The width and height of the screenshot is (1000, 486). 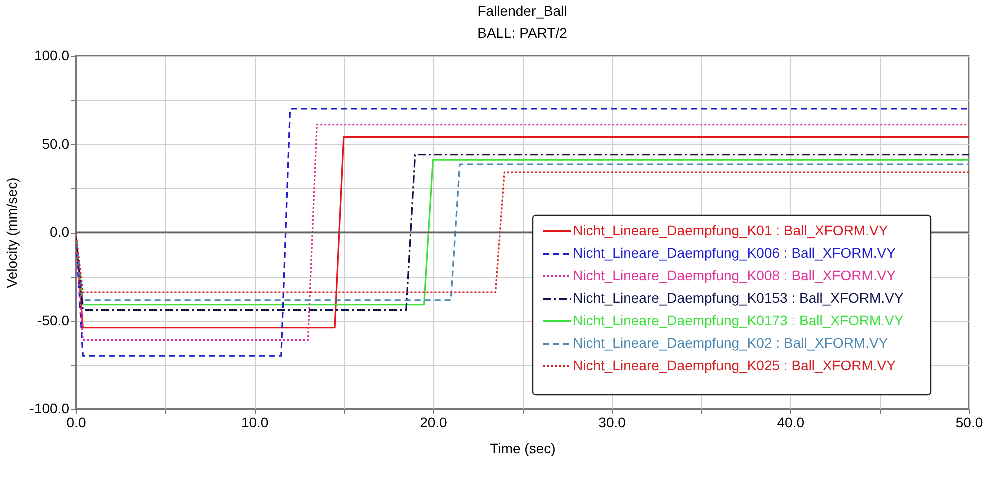 What do you see at coordinates (54, 320) in the screenshot?
I see `y-tick-label: -50.0` at bounding box center [54, 320].